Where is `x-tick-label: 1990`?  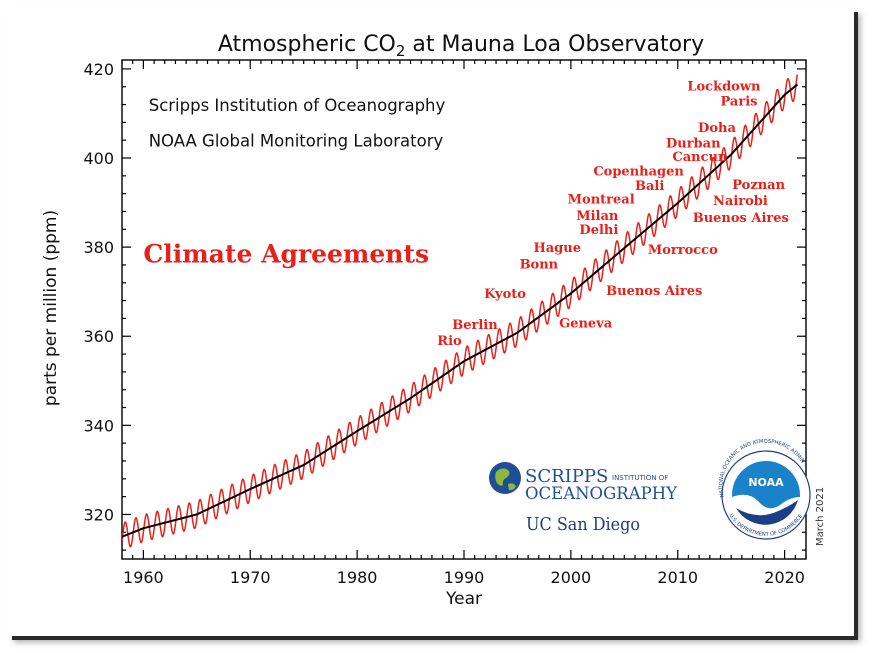
x-tick-label: 1990 is located at coordinates (464, 577).